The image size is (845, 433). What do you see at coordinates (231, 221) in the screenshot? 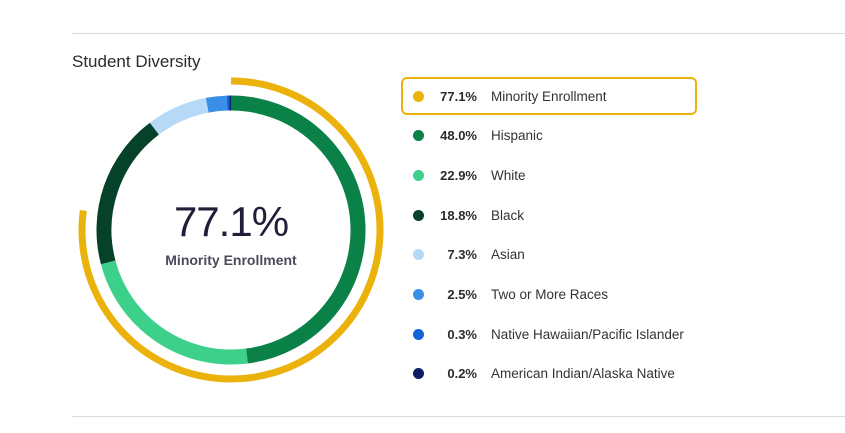
I see `center-value: 77.1%` at bounding box center [231, 221].